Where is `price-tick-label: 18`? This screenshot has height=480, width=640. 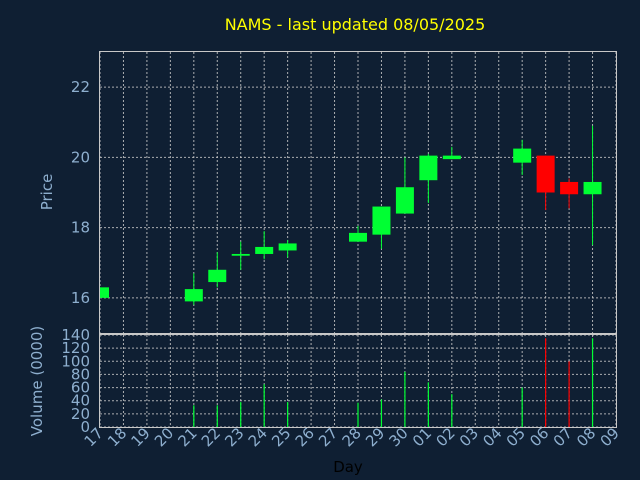
price-tick-label: 18 is located at coordinates (80, 228).